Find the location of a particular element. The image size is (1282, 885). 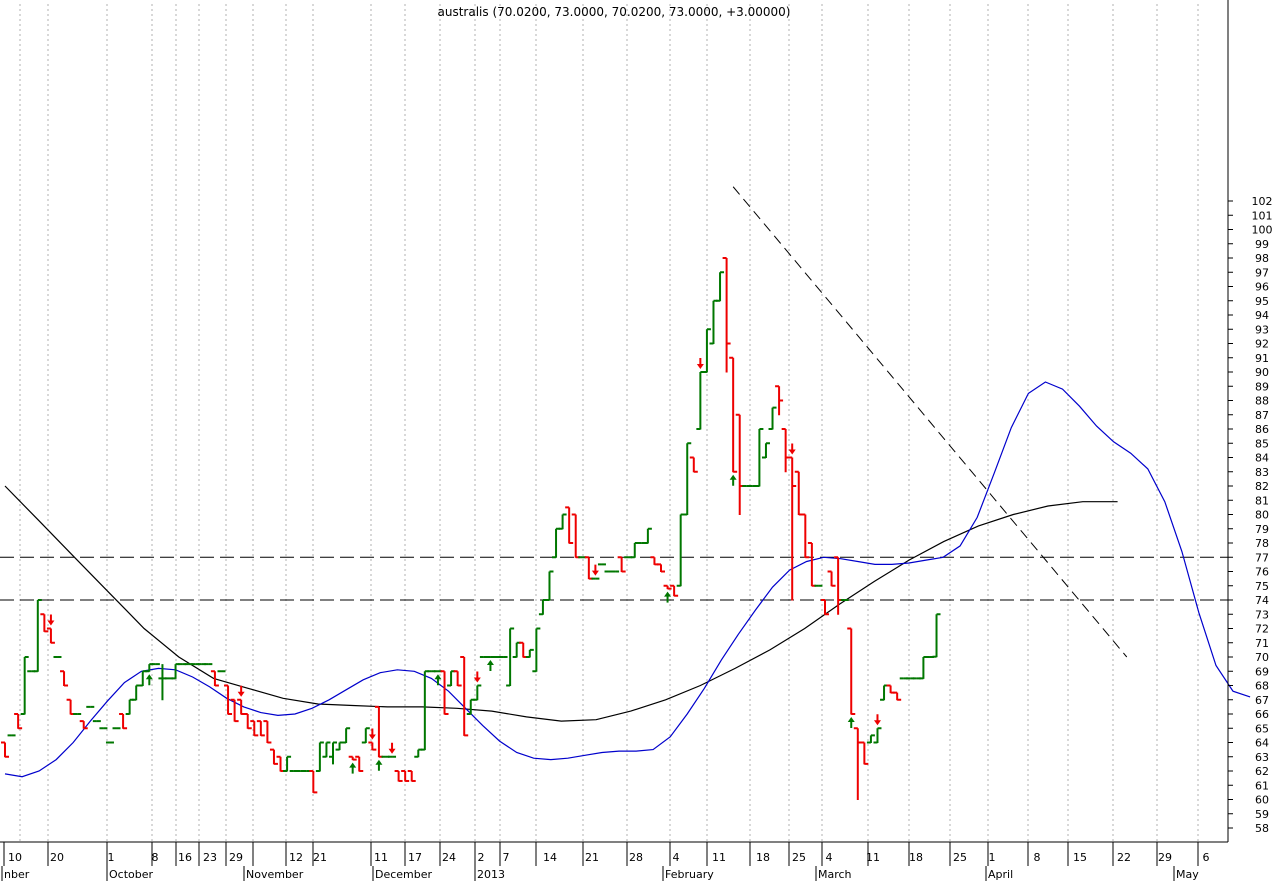

x-day-label: 11 is located at coordinates (873, 857).